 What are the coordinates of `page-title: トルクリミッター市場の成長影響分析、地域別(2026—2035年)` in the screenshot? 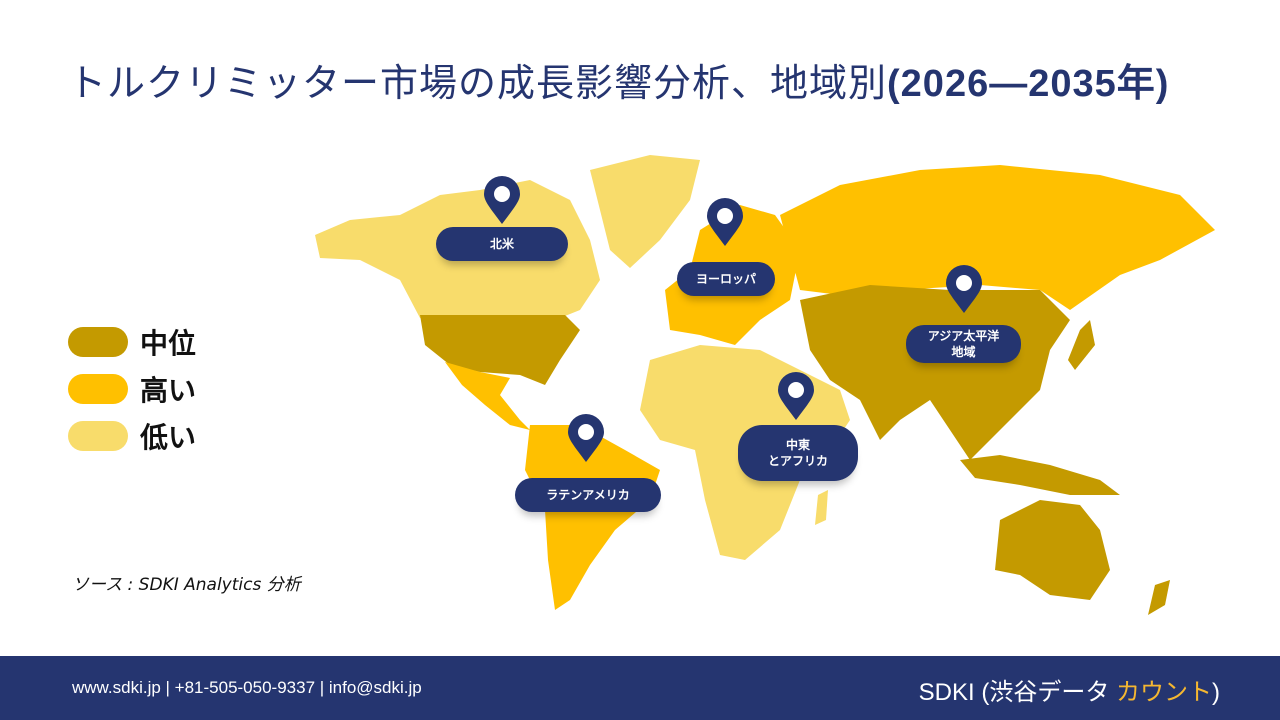 It's located at (618, 79).